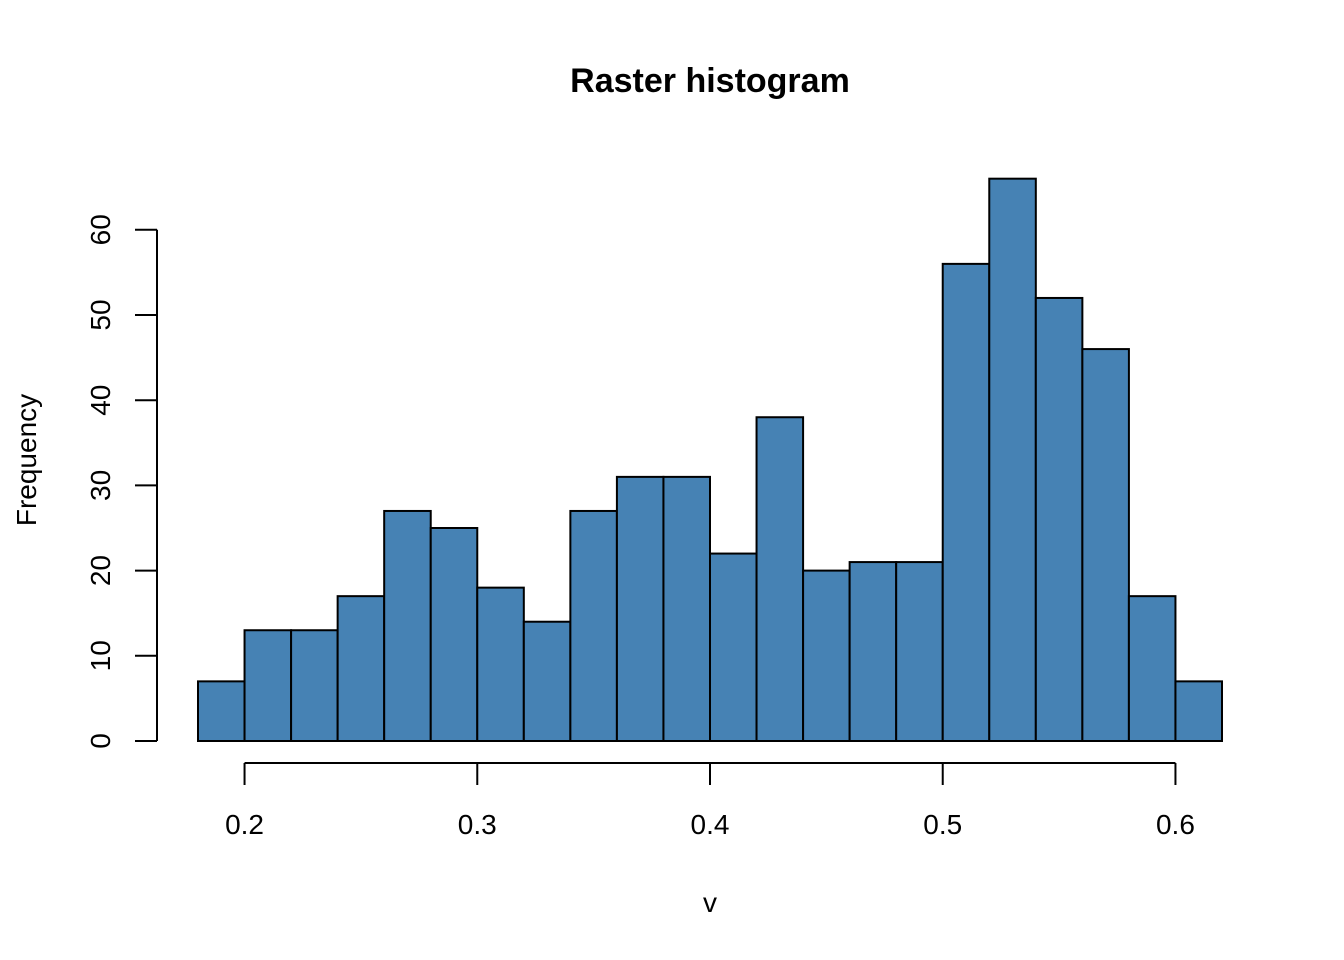  What do you see at coordinates (244, 824) in the screenshot?
I see `x-tick-label: 0.2` at bounding box center [244, 824].